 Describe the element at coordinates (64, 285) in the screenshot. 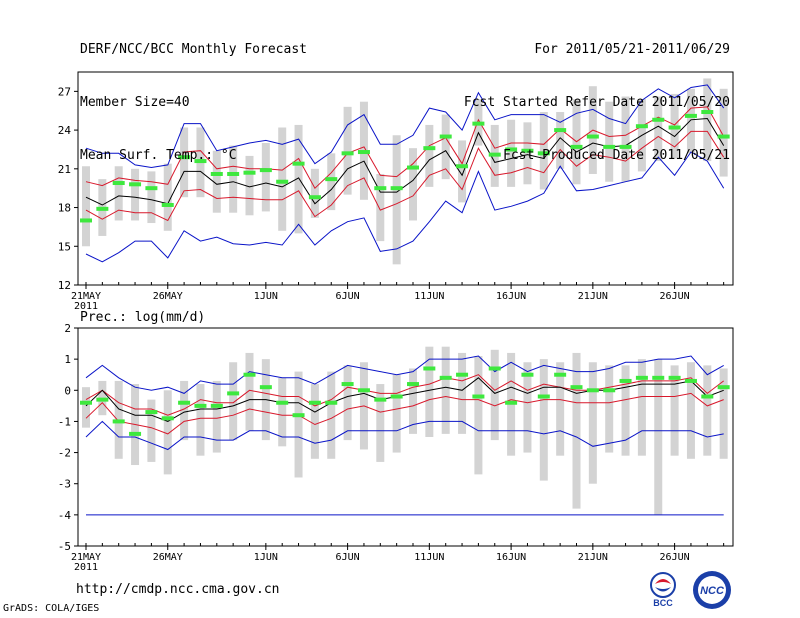

I see `y-tick-label: 12` at that location.